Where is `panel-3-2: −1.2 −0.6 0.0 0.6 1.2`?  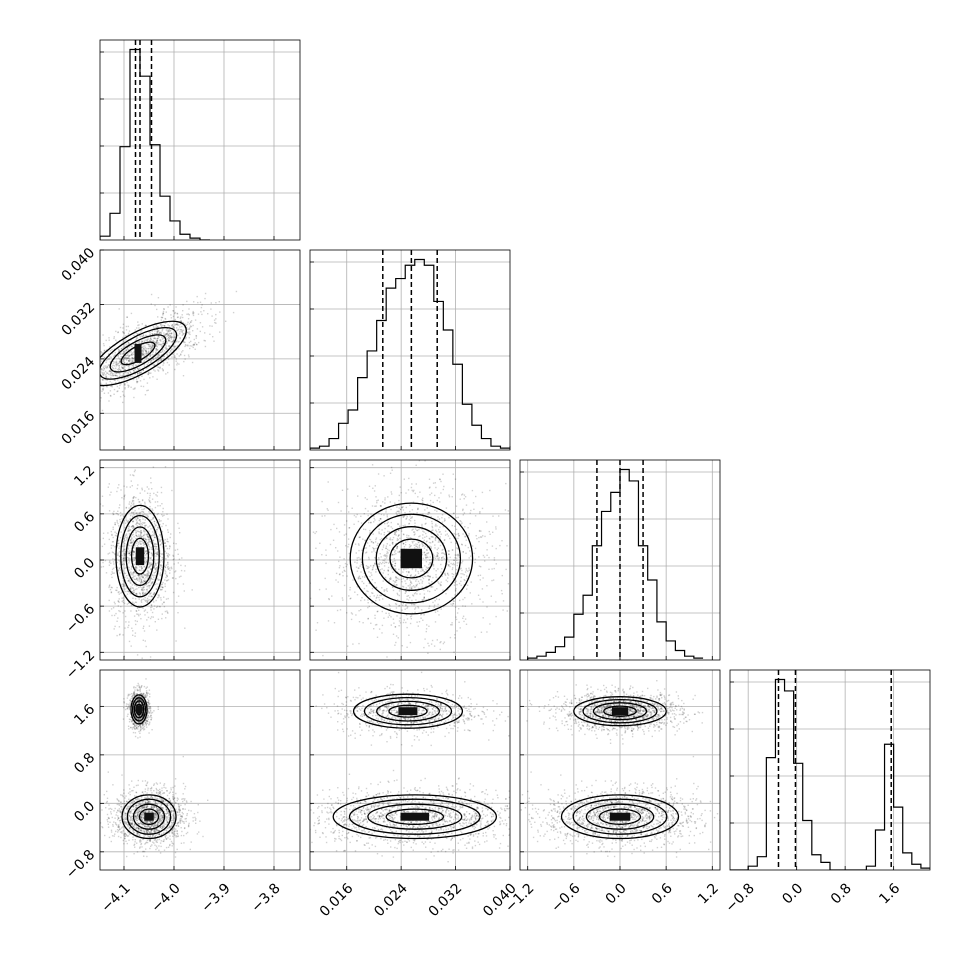 panel-3-2: −1.2 −0.6 0.0 0.6 1.2 is located at coordinates (612, 792).